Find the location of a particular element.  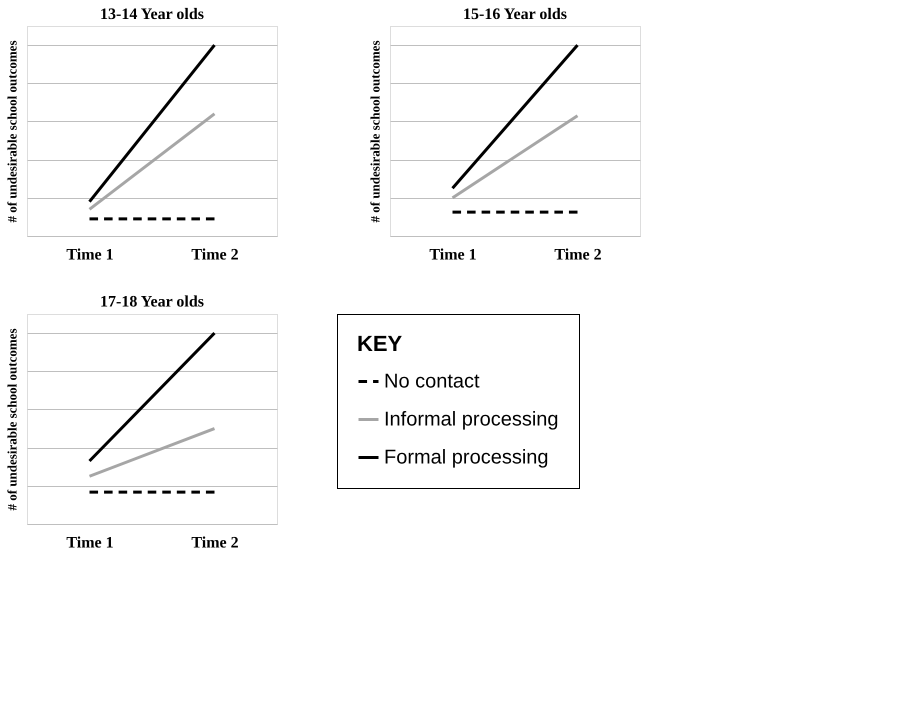

legend-title: KEY is located at coordinates (380, 343).